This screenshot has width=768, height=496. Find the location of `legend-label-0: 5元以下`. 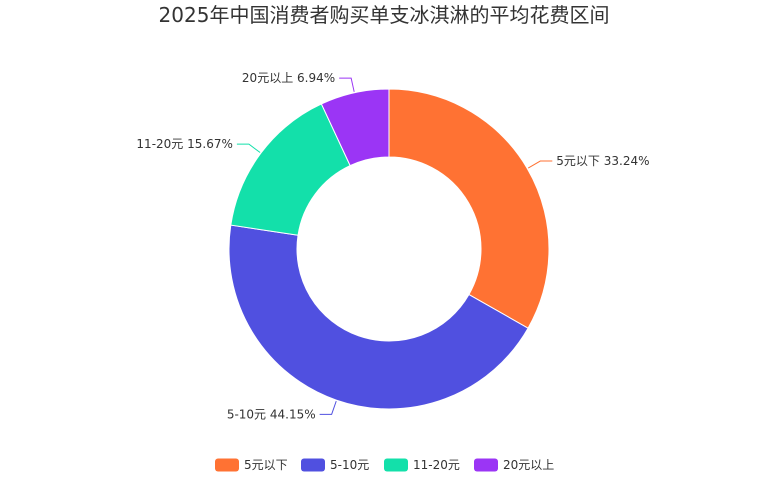

legend-label-0: 5元以下 is located at coordinates (266, 465).